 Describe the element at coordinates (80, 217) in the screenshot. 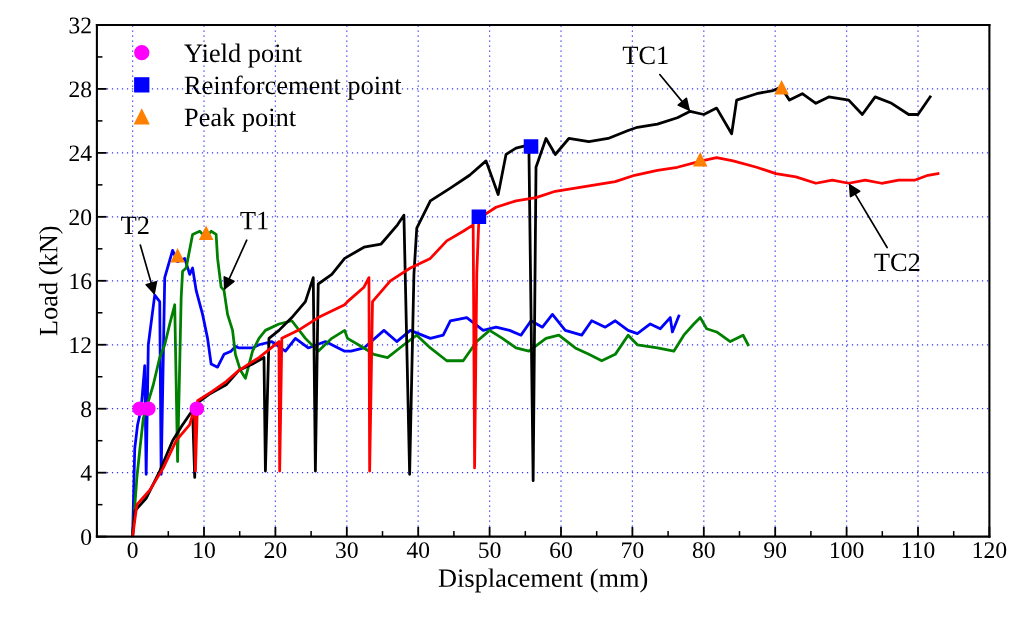

I see `y-tick-label: 20` at that location.